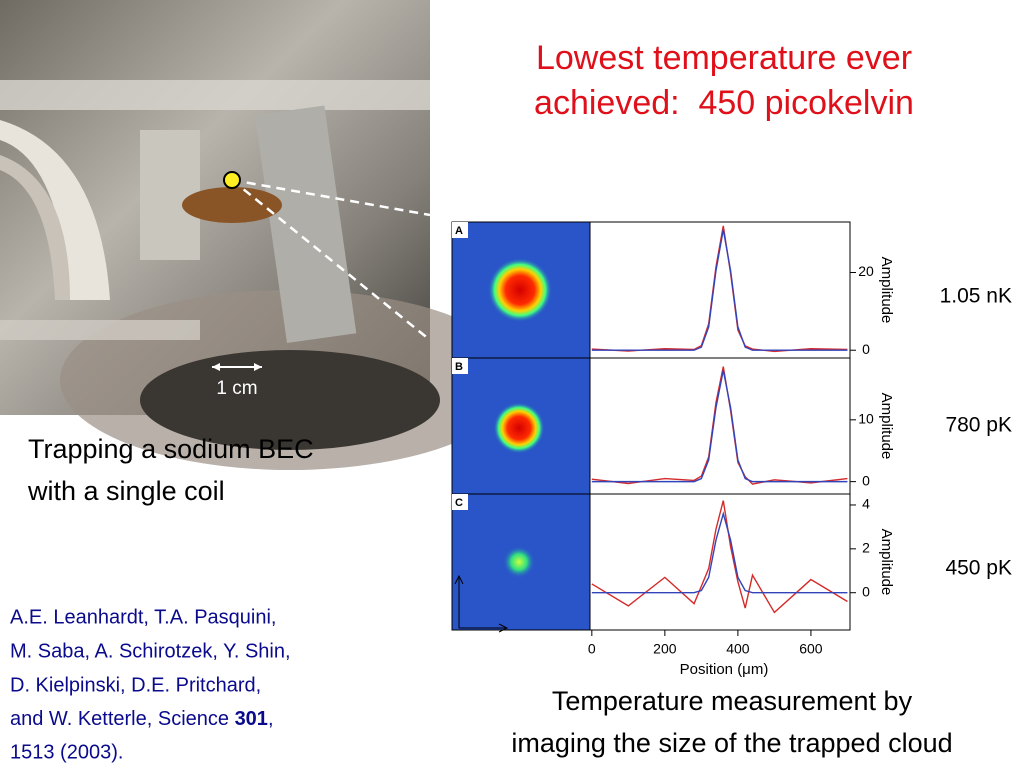 The width and height of the screenshot is (1024, 773). I want to click on x-tick-label: 400, so click(738, 649).